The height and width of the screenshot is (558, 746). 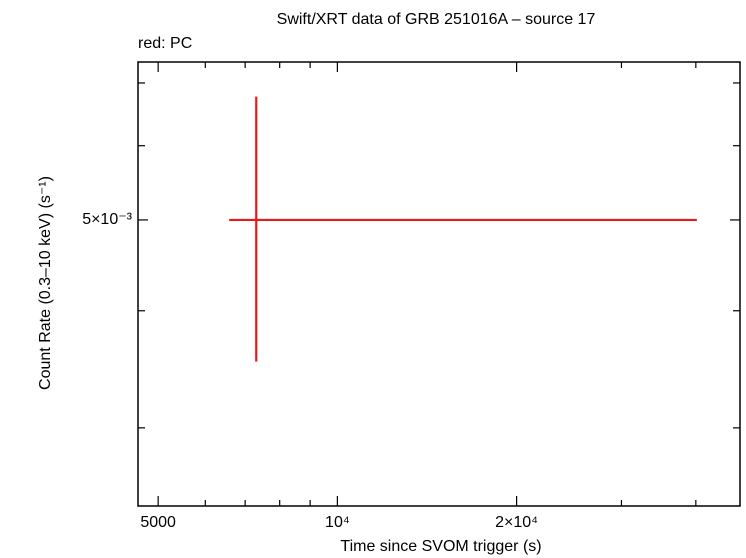 I want to click on y-axis-label: Count Rate (0.3–10 keV) (s⁻¹), so click(x=45, y=283).